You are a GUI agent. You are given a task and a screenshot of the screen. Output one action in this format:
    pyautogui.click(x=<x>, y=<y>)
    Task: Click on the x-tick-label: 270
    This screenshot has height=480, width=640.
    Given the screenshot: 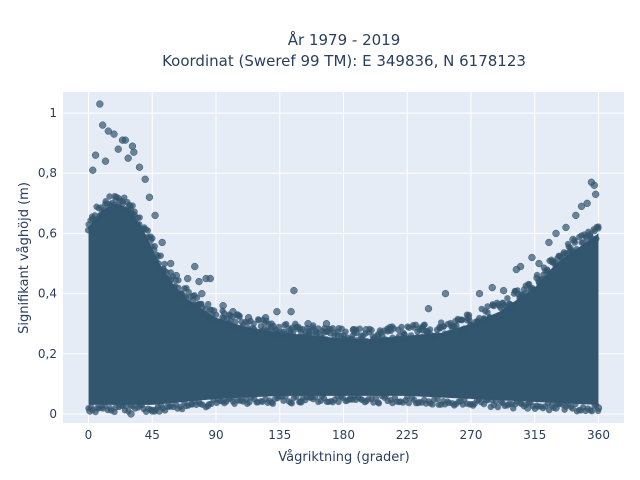 What is the action you would take?
    pyautogui.click(x=471, y=435)
    